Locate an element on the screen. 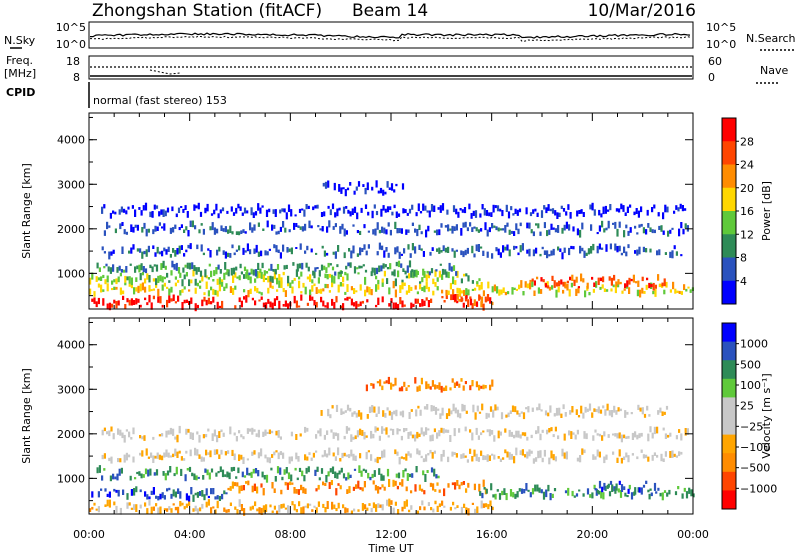 The width and height of the screenshot is (800, 554). colorbar-swatch is located at coordinates (729, 153).